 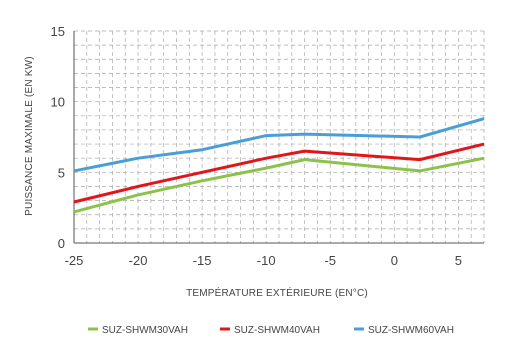 I want to click on y-tick-label: 10, so click(x=58, y=102).